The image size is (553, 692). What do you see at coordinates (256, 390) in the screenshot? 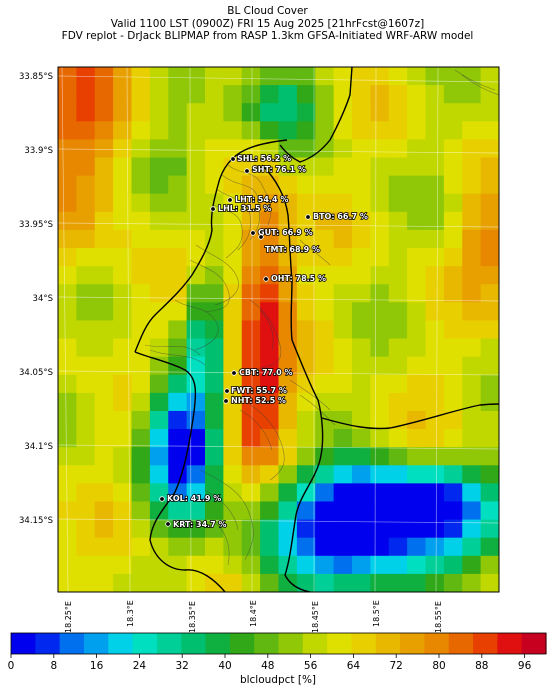
I see `station-fwt: FWT: 55.7 %` at bounding box center [256, 390].